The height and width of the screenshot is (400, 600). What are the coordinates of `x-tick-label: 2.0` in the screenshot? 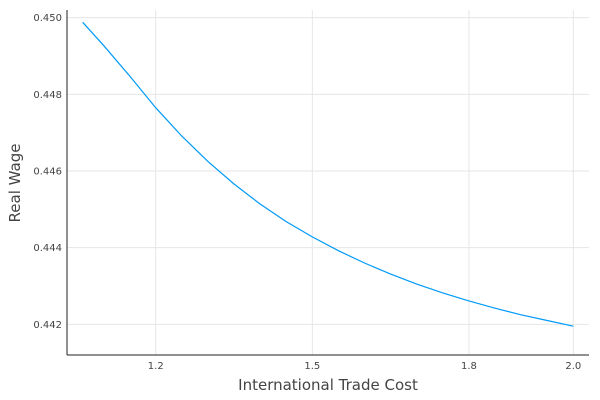 It's located at (573, 366).